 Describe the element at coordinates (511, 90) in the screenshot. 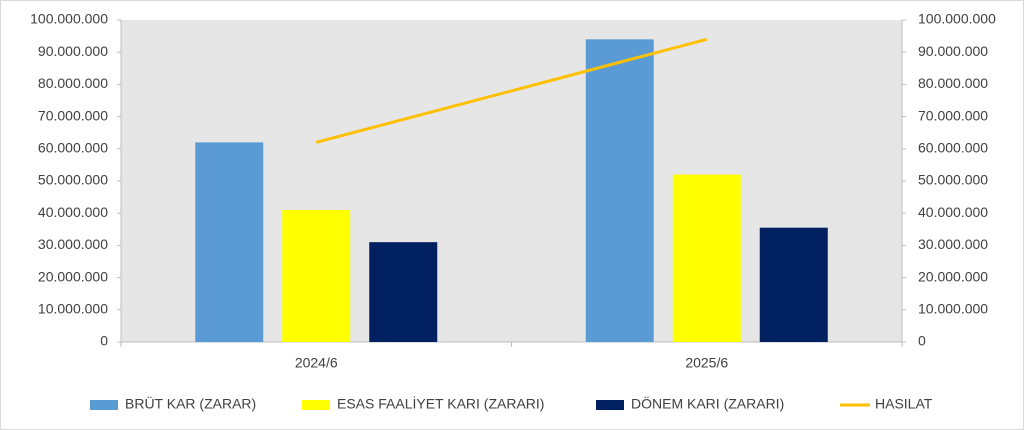

I see `line-series` at that location.